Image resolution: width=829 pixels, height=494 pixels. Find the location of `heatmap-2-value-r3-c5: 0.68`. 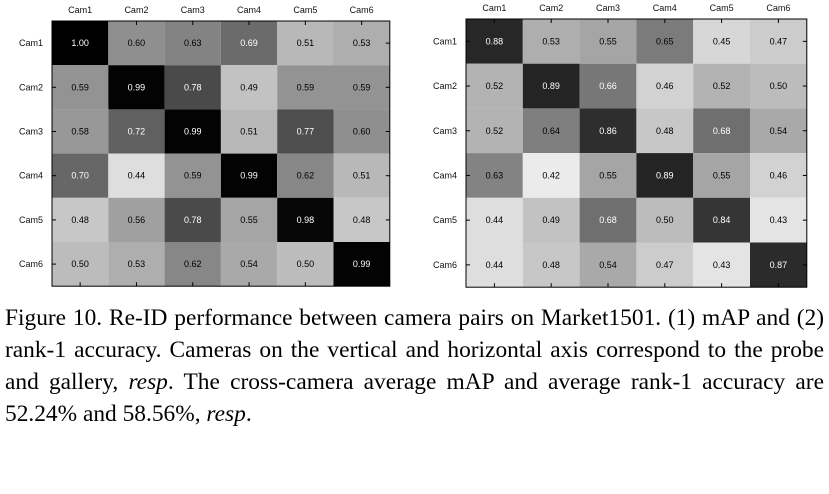

heatmap-2-value-r3-c5: 0.68 is located at coordinates (722, 131).